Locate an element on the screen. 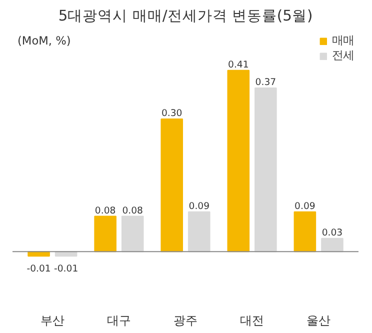 Image resolution: width=372 pixels, height=333 pixels. x-tick-label: 부산 is located at coordinates (52, 321).